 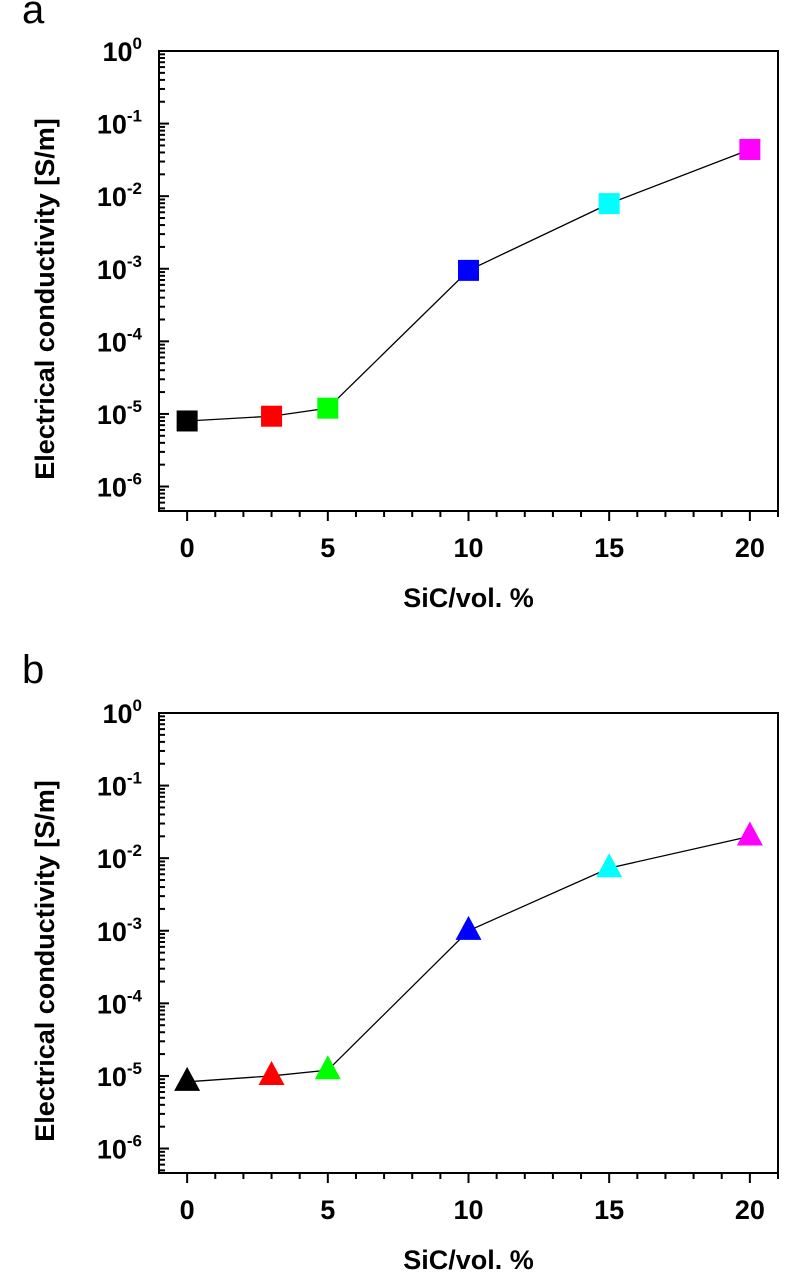 What do you see at coordinates (33, 670) in the screenshot?
I see `panel-label-b: b` at bounding box center [33, 670].